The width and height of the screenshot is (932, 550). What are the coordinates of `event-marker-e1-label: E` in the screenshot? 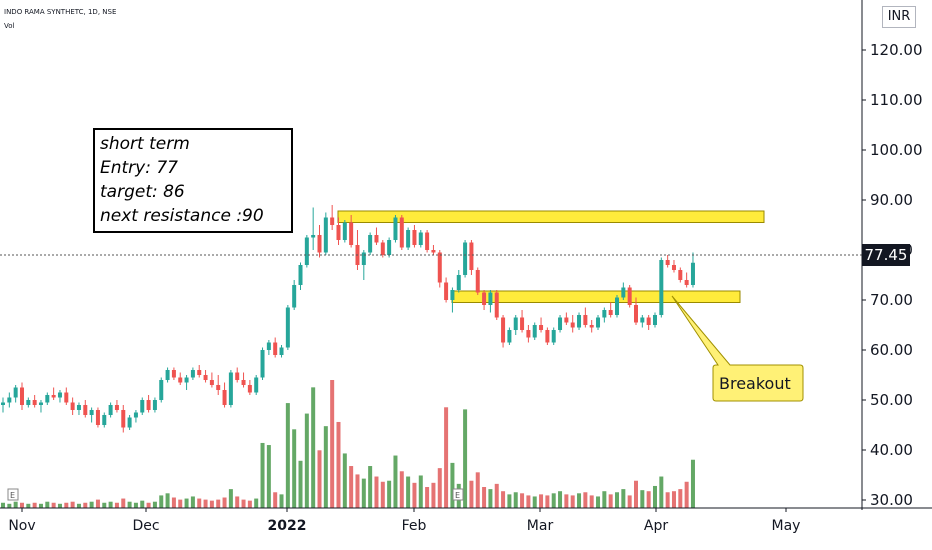 It's located at (12, 495).